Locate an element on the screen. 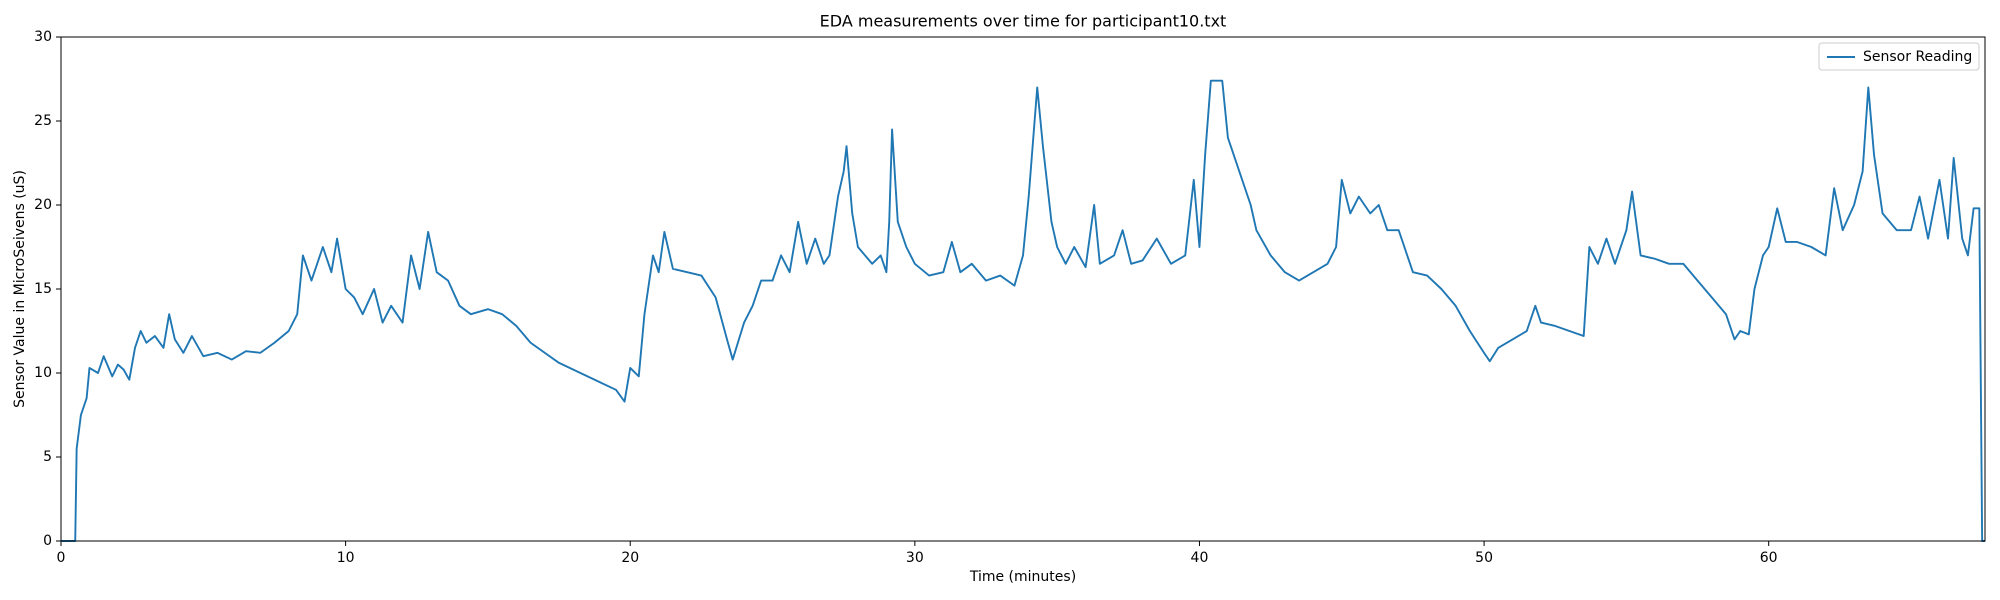  y-tick-label: 30 is located at coordinates (43, 37).